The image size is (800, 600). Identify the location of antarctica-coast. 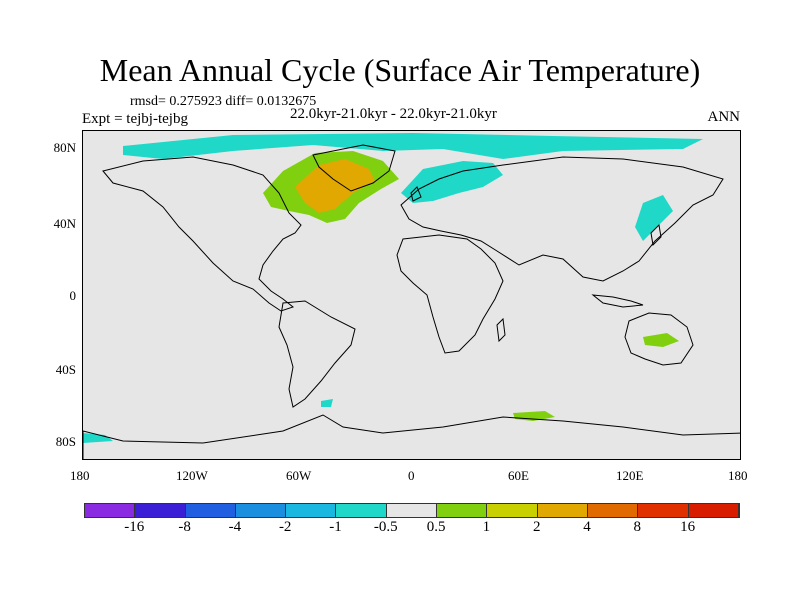
(411, 436).